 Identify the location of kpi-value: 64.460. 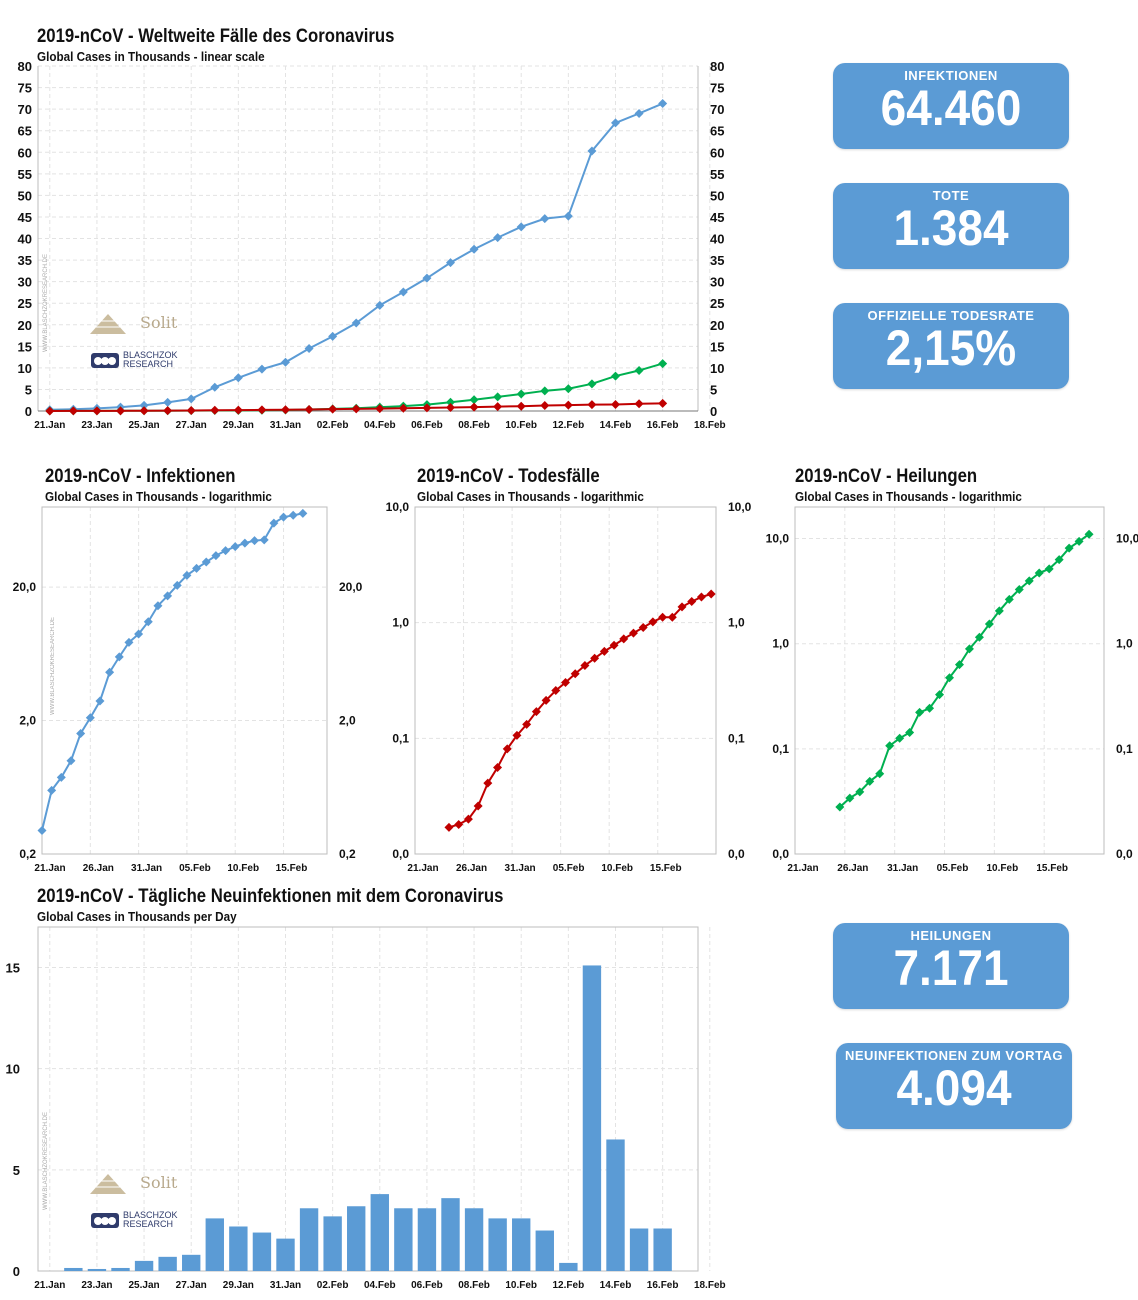
(951, 108).